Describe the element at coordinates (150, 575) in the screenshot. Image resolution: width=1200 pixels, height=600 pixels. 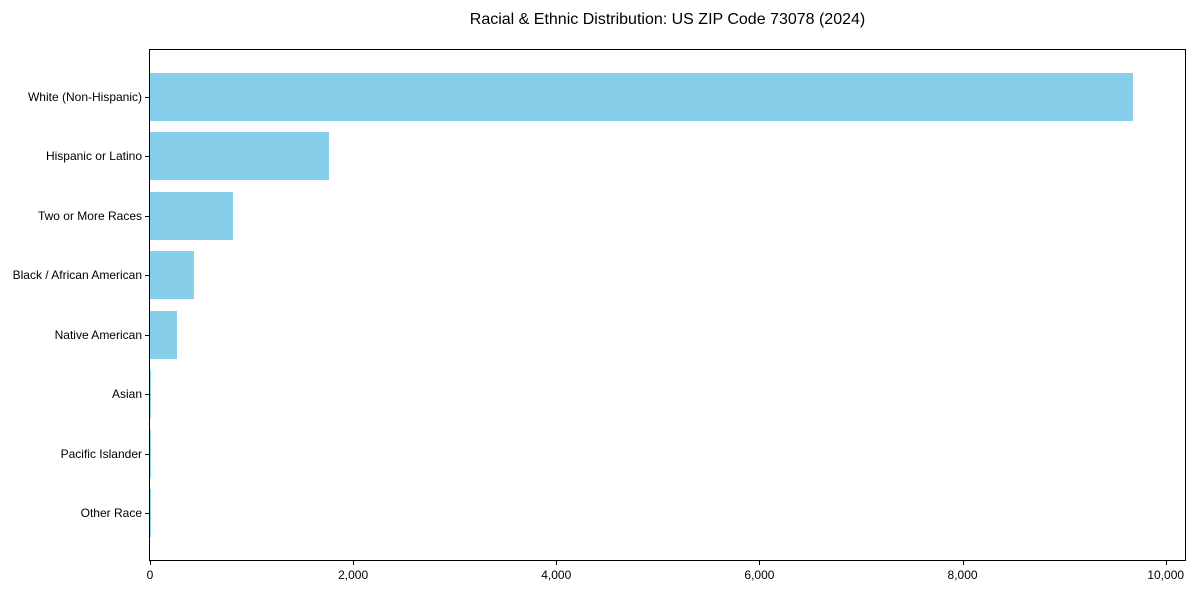
I see `x-axis-tick-label: 0` at that location.